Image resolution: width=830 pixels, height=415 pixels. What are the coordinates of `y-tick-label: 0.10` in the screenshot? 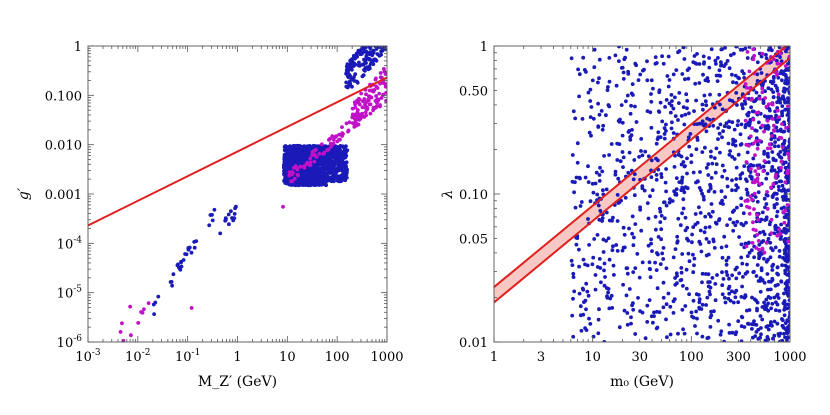 It's located at (473, 195).